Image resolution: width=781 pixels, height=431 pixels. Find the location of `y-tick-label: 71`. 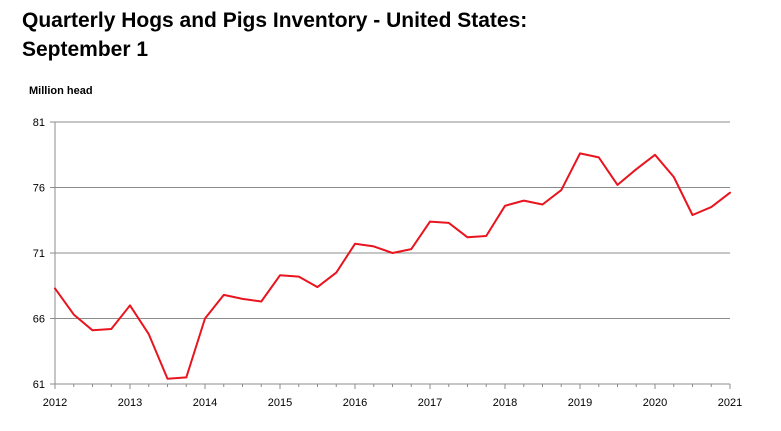

y-tick-label: 71 is located at coordinates (39, 254).